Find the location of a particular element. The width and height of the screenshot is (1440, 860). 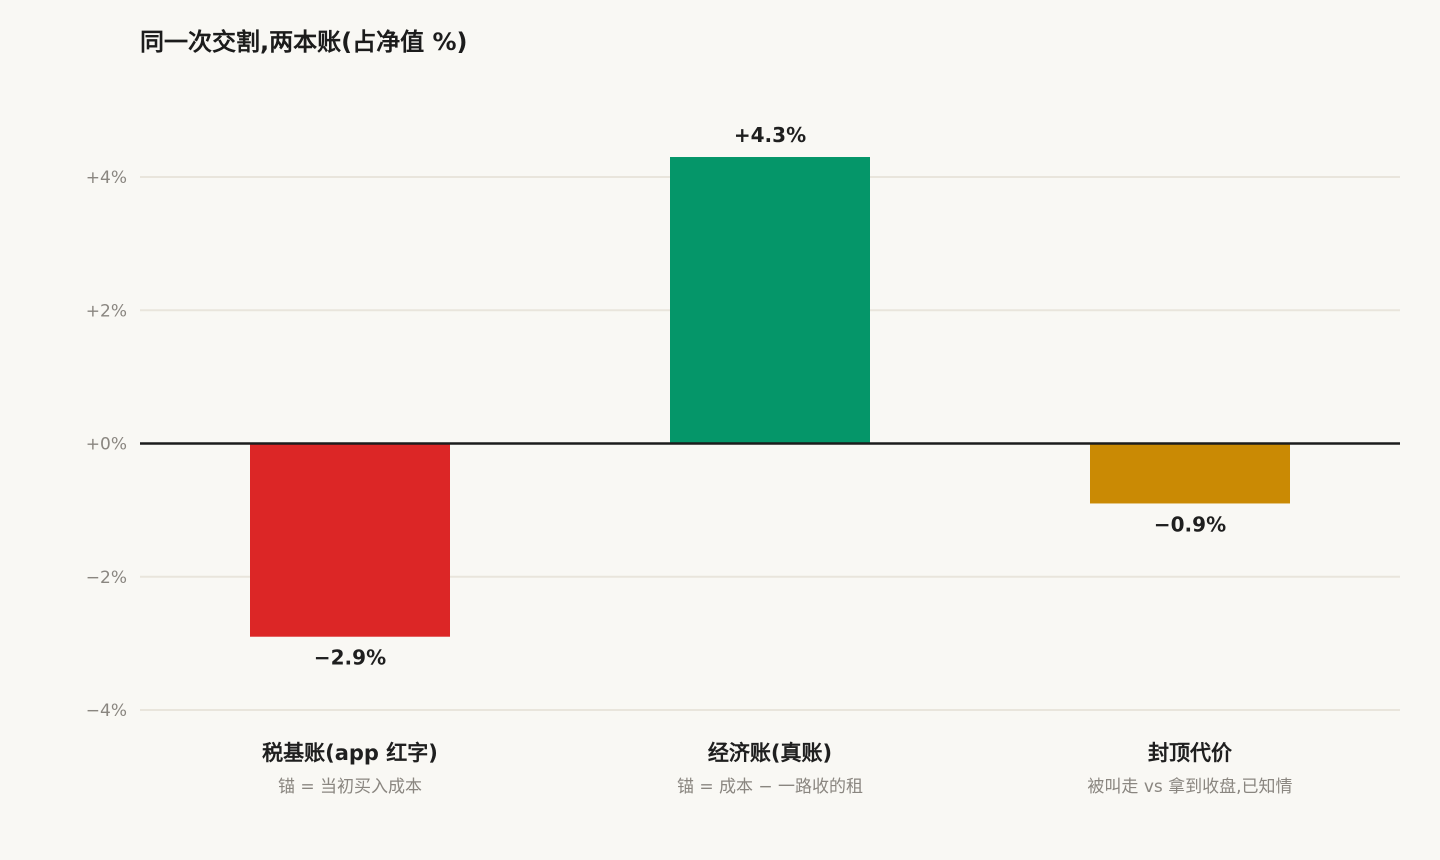

y-tick-label: −4% is located at coordinates (106, 711).